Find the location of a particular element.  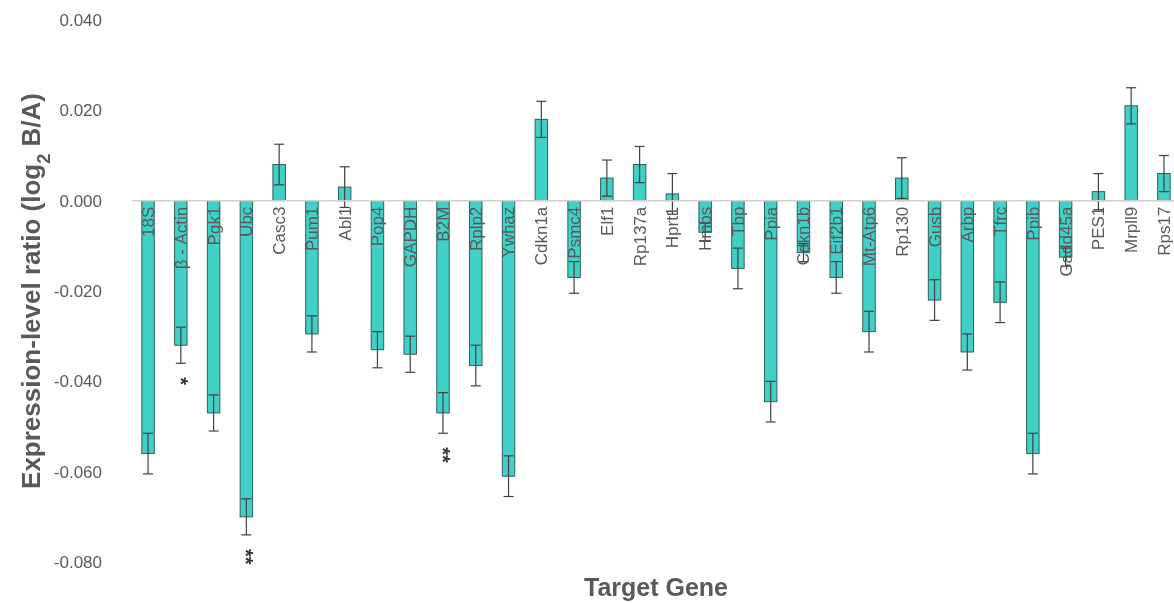

y-tick-label: 0.040 is located at coordinates (80, 20).